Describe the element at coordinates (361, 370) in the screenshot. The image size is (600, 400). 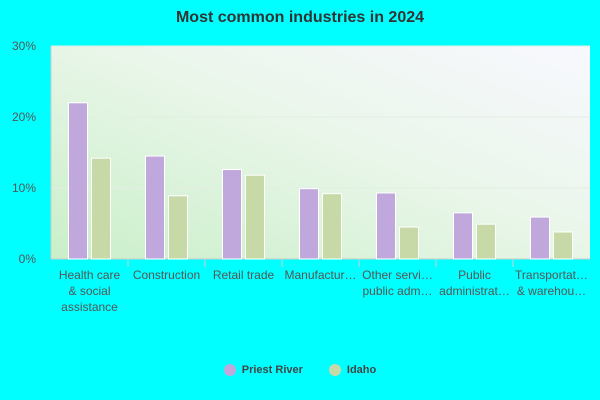
I see `legend-label-idaho: Idaho` at that location.